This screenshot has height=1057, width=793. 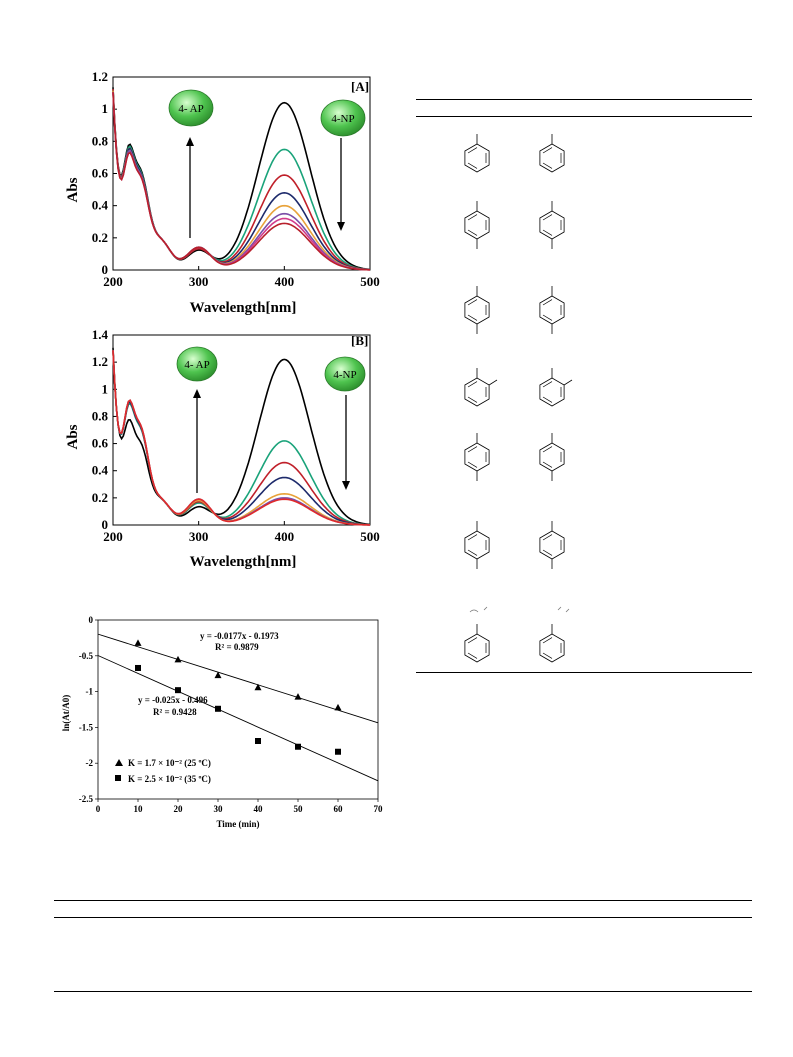 What do you see at coordinates (556, 387) in the screenshot?
I see `structure-4b` at bounding box center [556, 387].